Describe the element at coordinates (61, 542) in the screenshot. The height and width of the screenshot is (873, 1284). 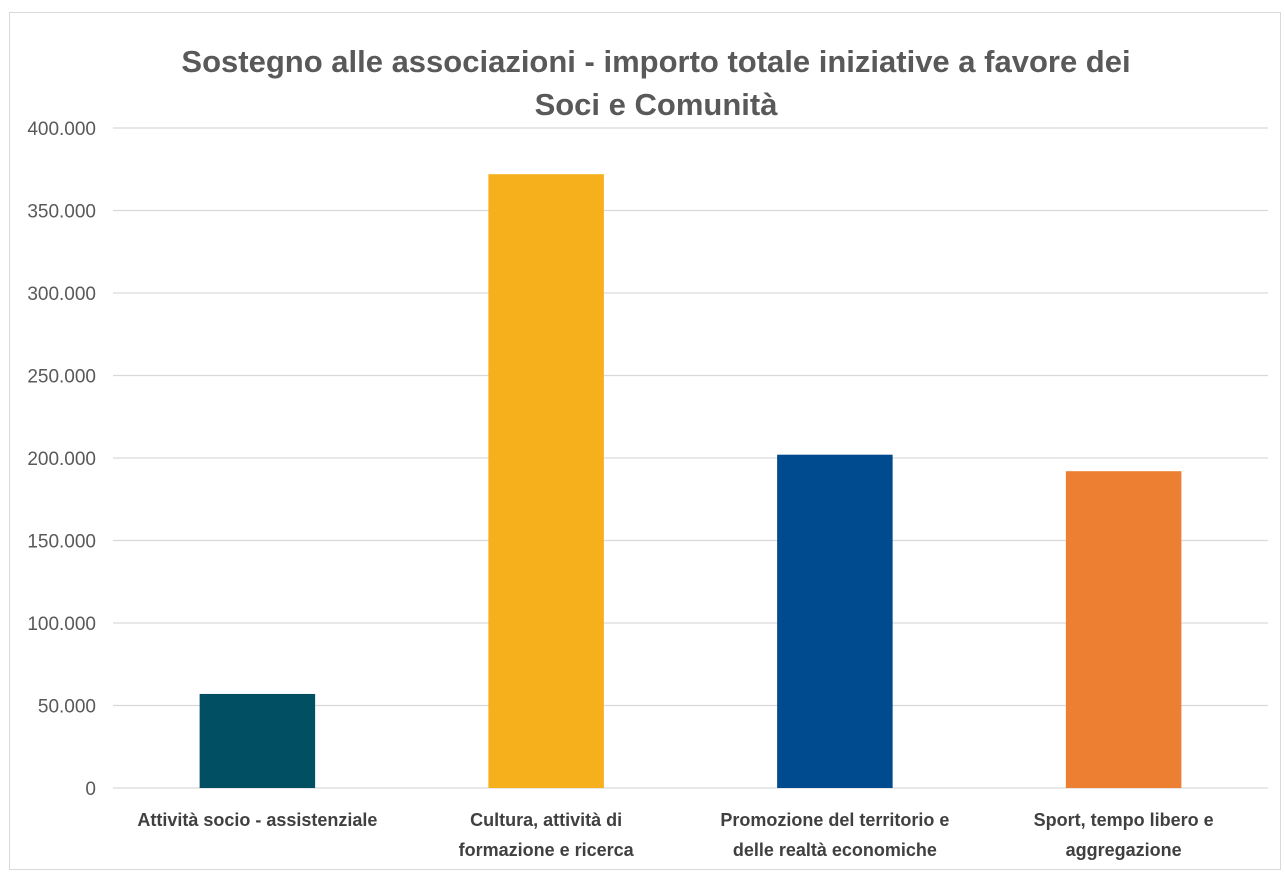
I see `y-tick-label: 150.000` at that location.